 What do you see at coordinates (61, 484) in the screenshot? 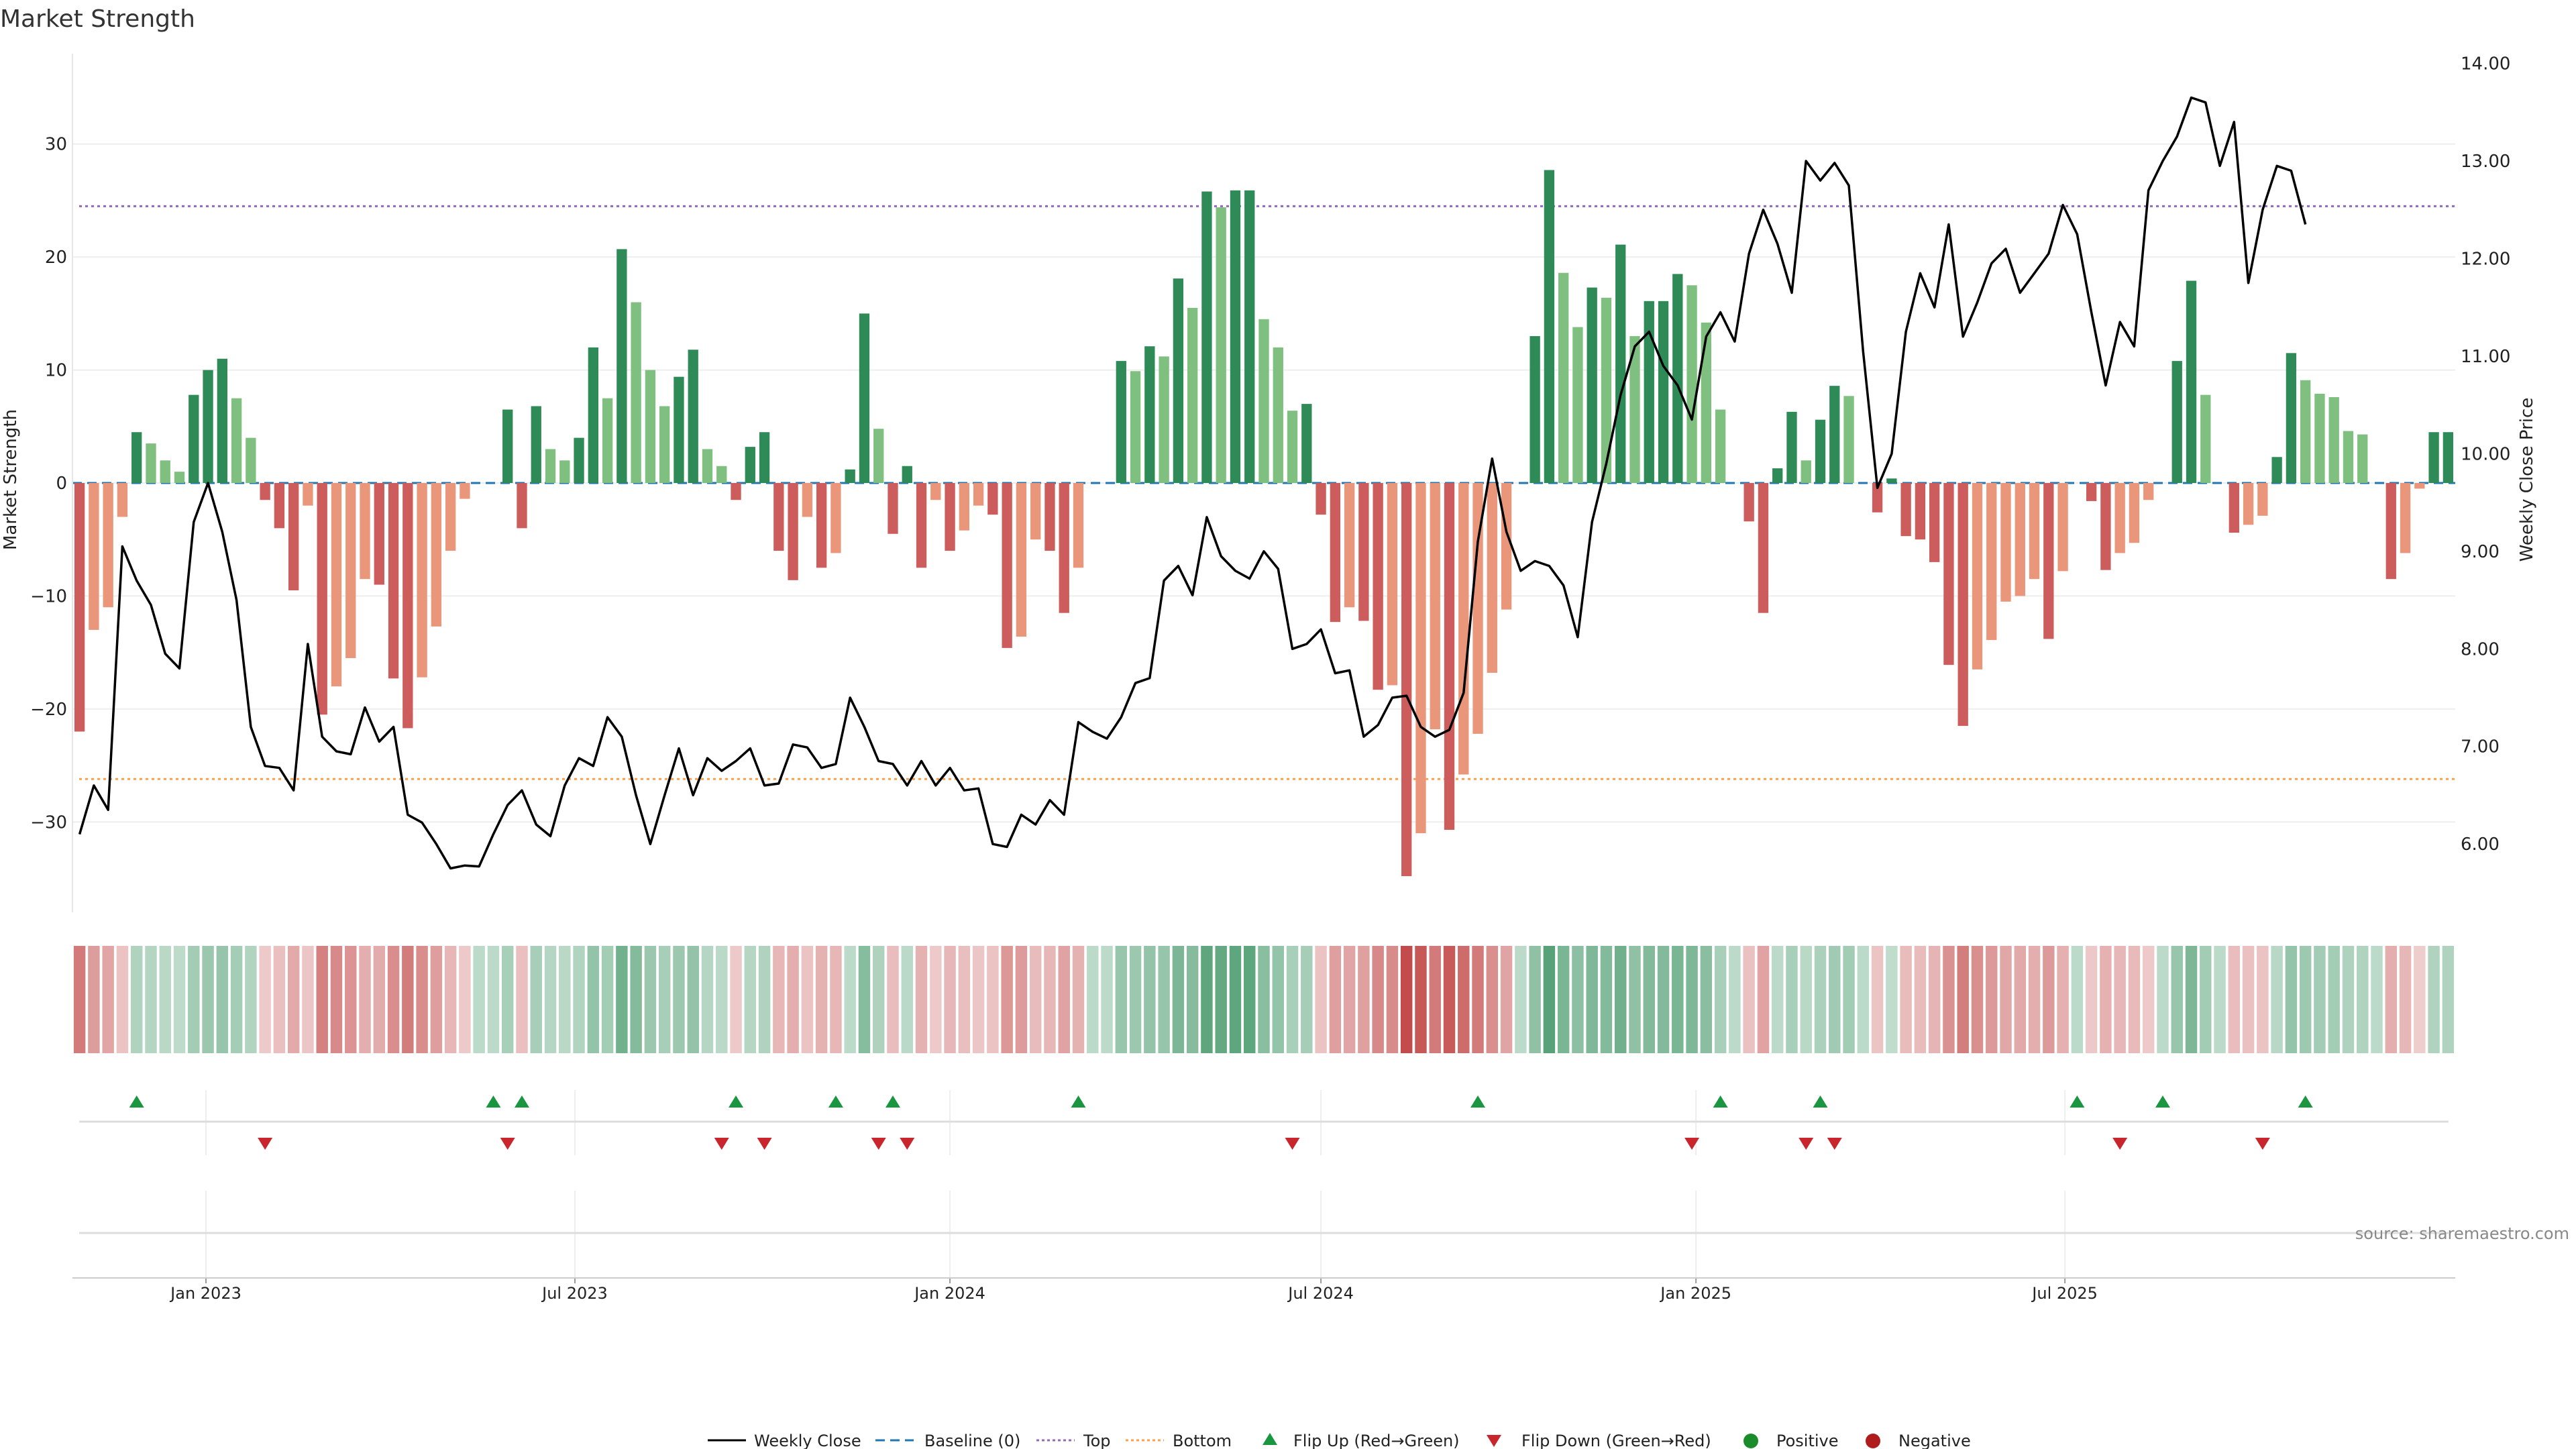
I see `y-tick-label: 0` at bounding box center [61, 484].